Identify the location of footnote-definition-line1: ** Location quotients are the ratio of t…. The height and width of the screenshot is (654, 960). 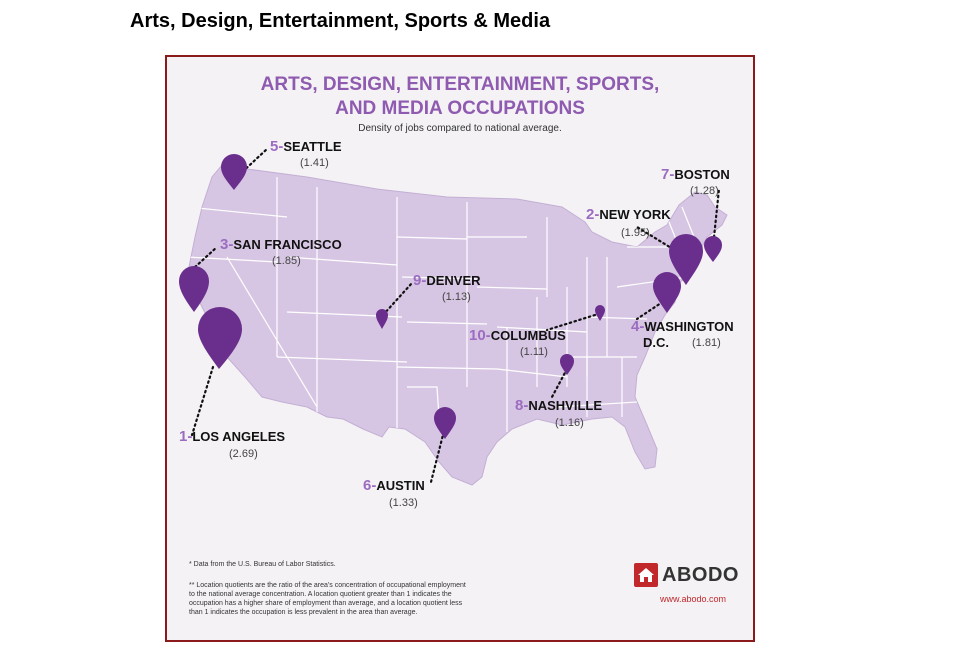
(327, 585).